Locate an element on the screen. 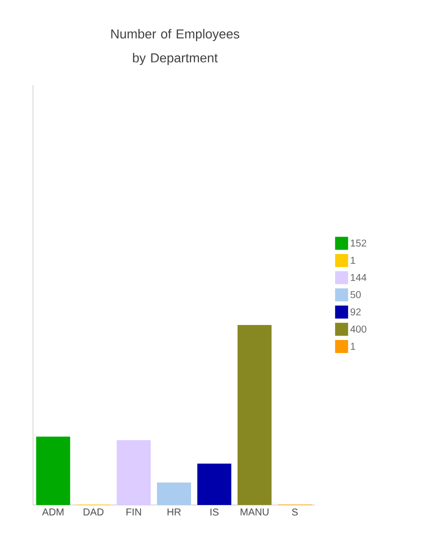 The height and width of the screenshot is (557, 422). x-tick-label: ADM is located at coordinates (53, 512).